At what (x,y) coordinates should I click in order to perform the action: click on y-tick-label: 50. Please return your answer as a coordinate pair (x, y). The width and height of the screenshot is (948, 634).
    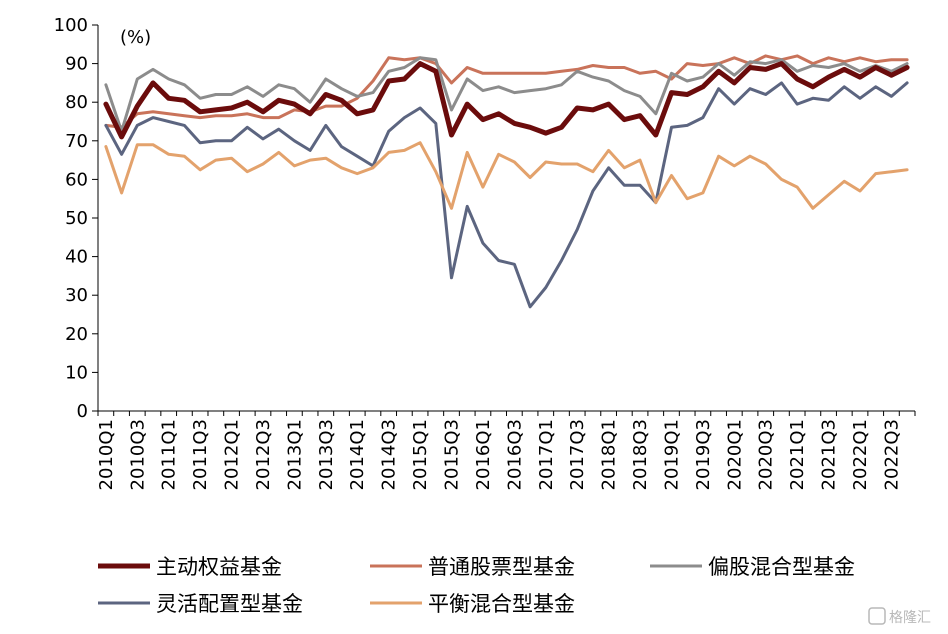
    Looking at the image, I should click on (76, 218).